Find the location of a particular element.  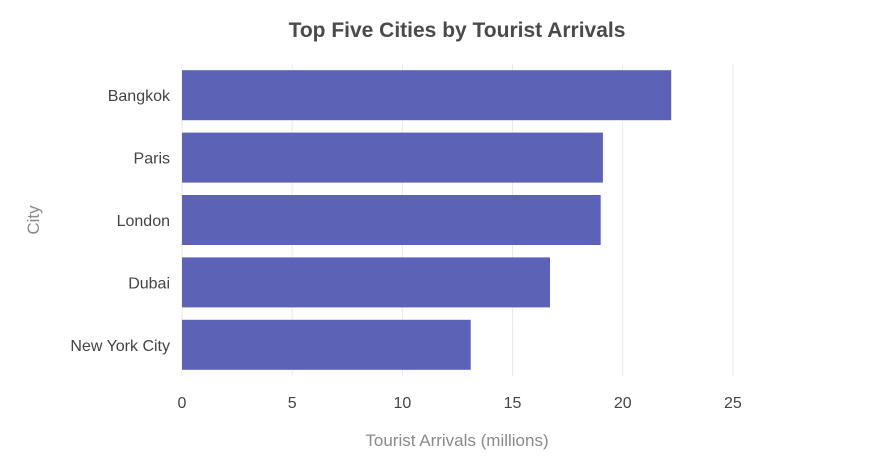

x-axis-title: Tourist Arrivals (millions) is located at coordinates (456, 440).